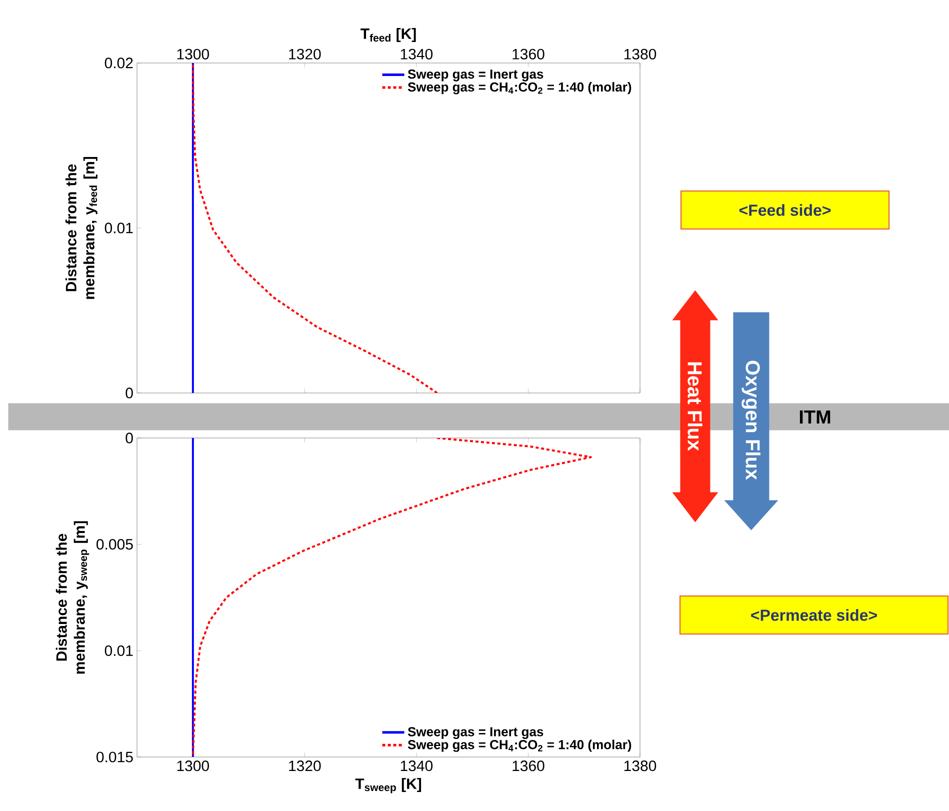 The height and width of the screenshot is (811, 949). What do you see at coordinates (114, 544) in the screenshot?
I see `y-tick-label: 0.005` at bounding box center [114, 544].